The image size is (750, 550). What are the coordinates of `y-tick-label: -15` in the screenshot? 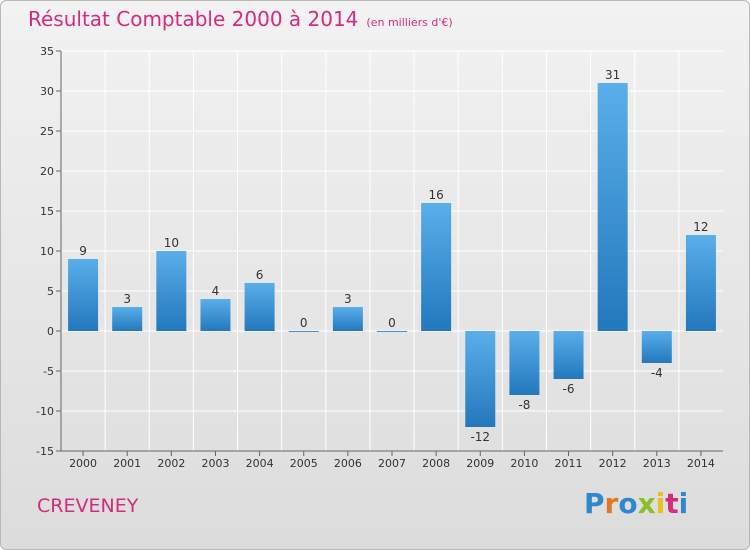 It's located at (45, 451).